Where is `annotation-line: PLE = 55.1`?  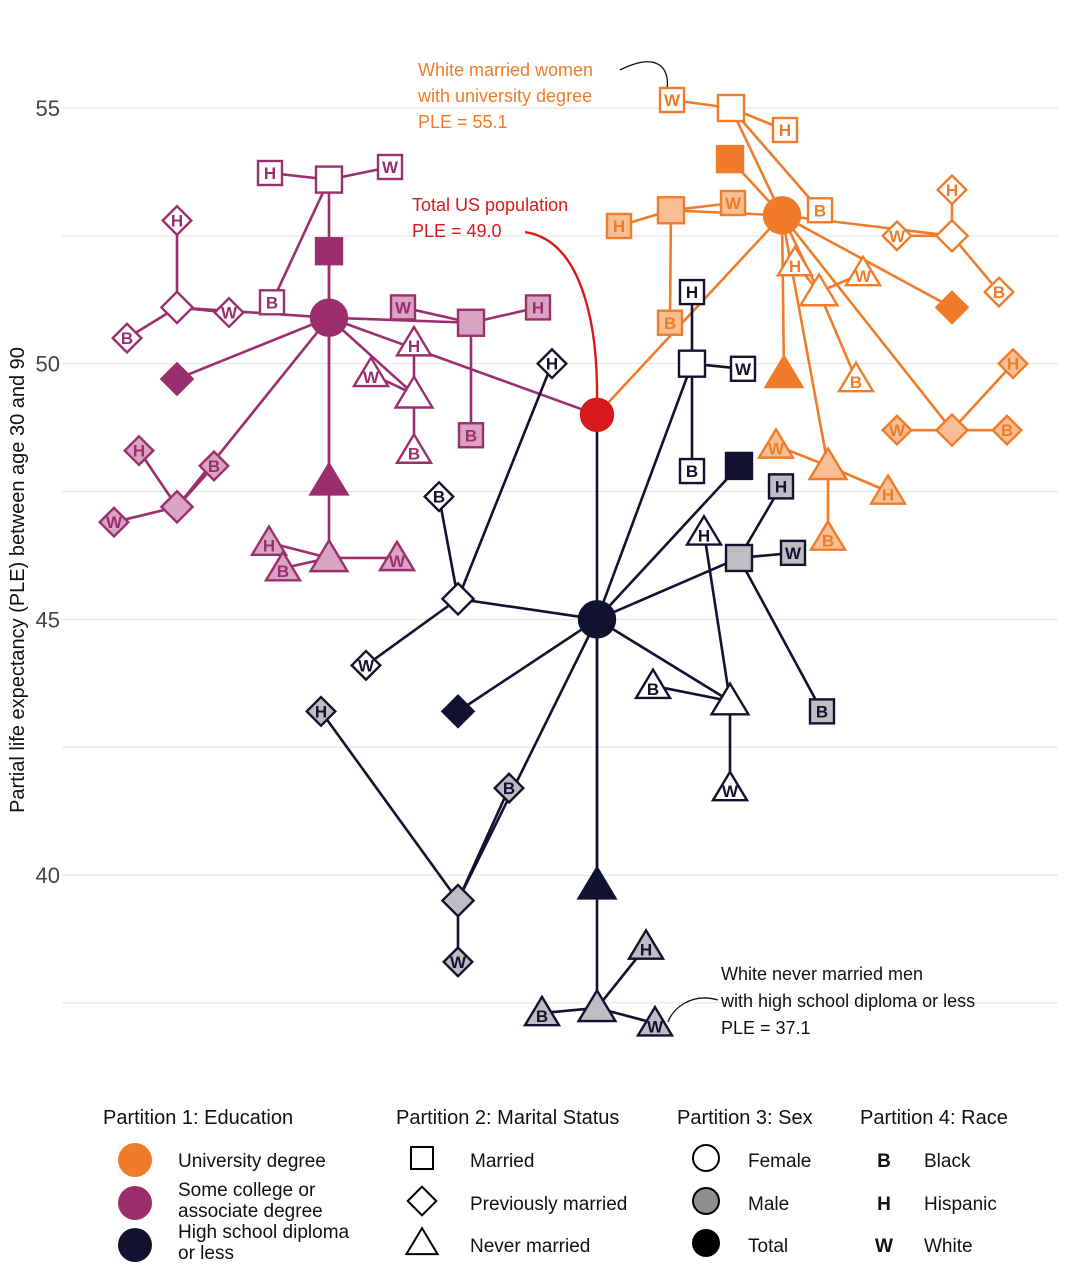 annotation-line: PLE = 55.1 is located at coordinates (463, 122).